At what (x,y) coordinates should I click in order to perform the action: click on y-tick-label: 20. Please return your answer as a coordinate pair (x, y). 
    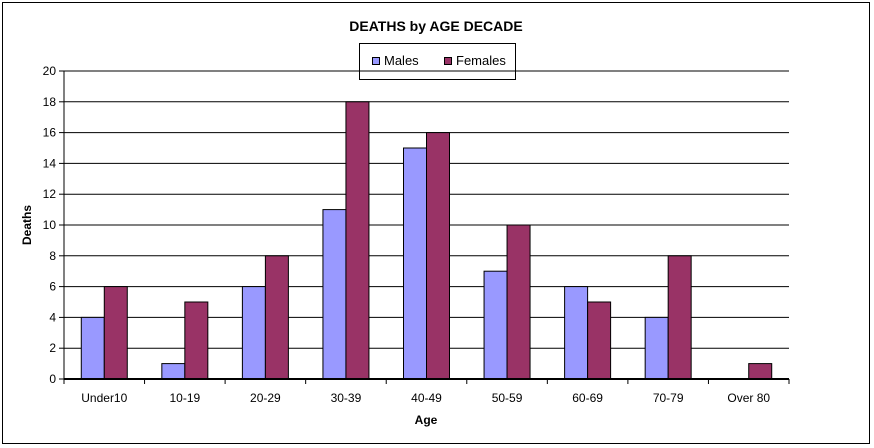
    Looking at the image, I should click on (50, 71).